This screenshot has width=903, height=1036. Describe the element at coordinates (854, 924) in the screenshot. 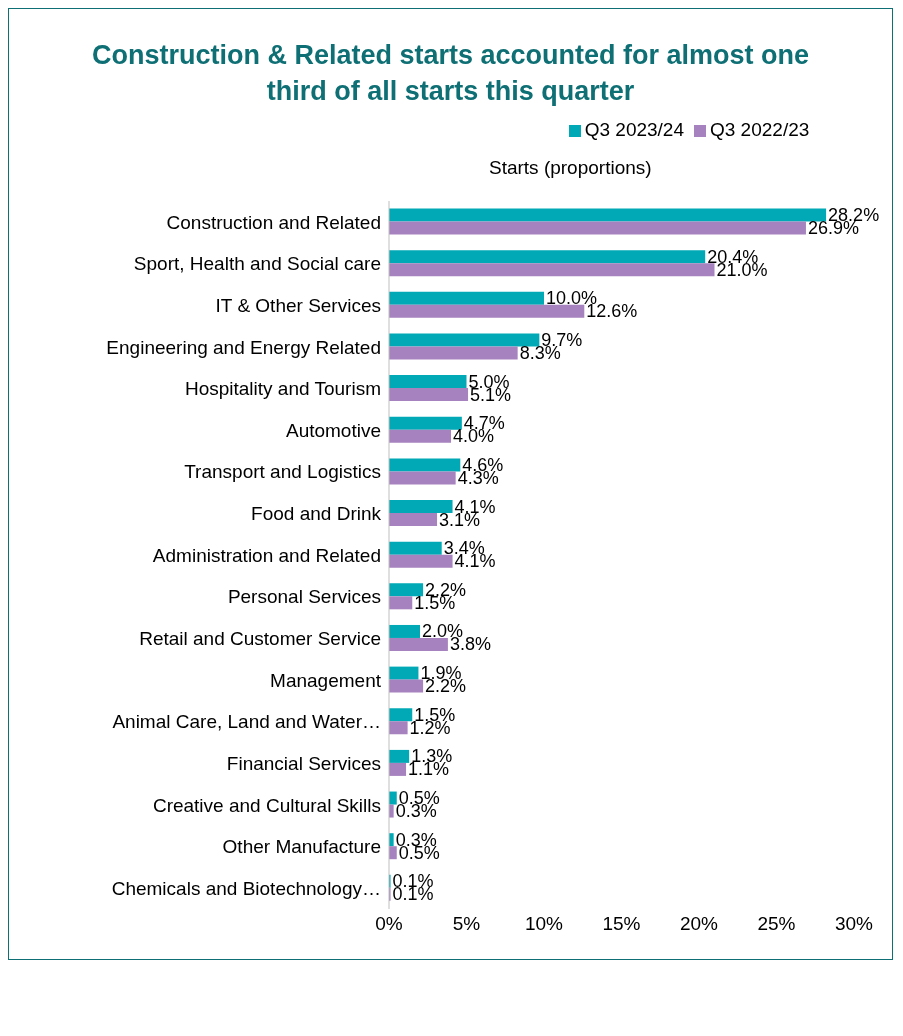

I see `x-tick-label: 30%` at that location.